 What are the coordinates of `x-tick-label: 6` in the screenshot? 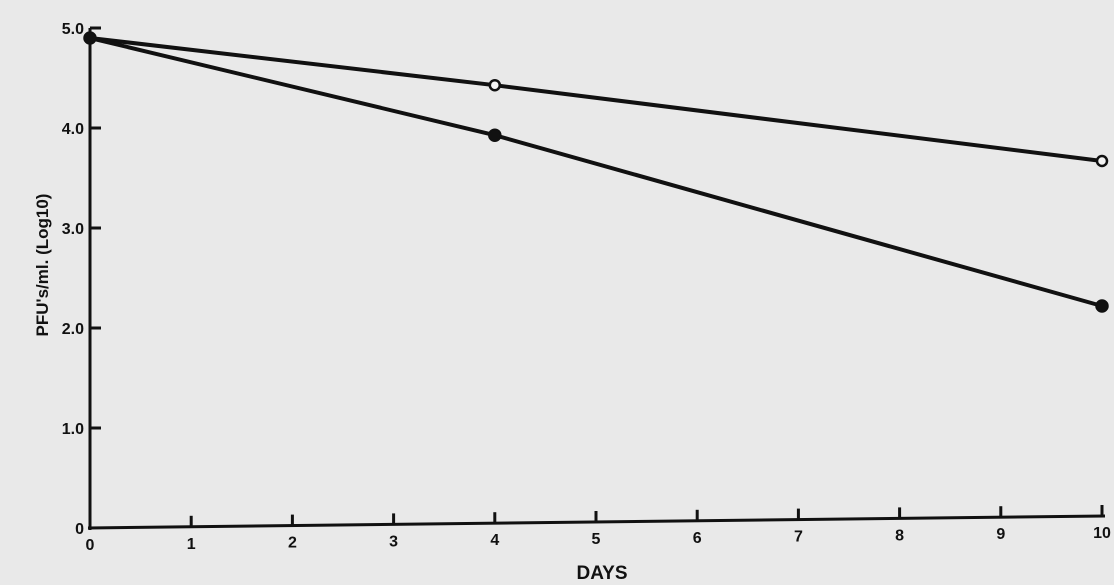 It's located at (697, 538).